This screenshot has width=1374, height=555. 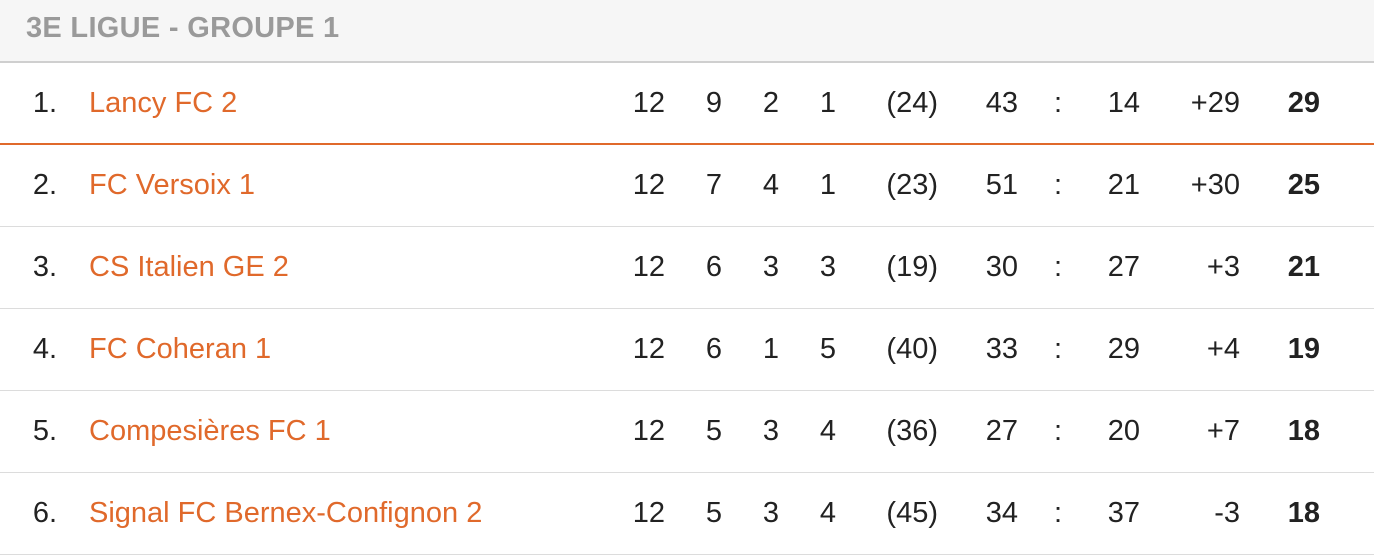 What do you see at coordinates (827, 349) in the screenshot?
I see `lost-cell: 5` at bounding box center [827, 349].